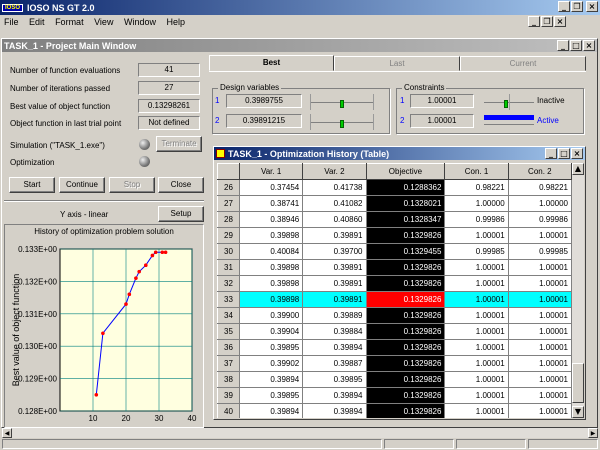 The height and width of the screenshot is (450, 600). I want to click on table-row: 31 0.39898 0.39891 0.1329826 1.00001 1.00001, so click(394, 267).